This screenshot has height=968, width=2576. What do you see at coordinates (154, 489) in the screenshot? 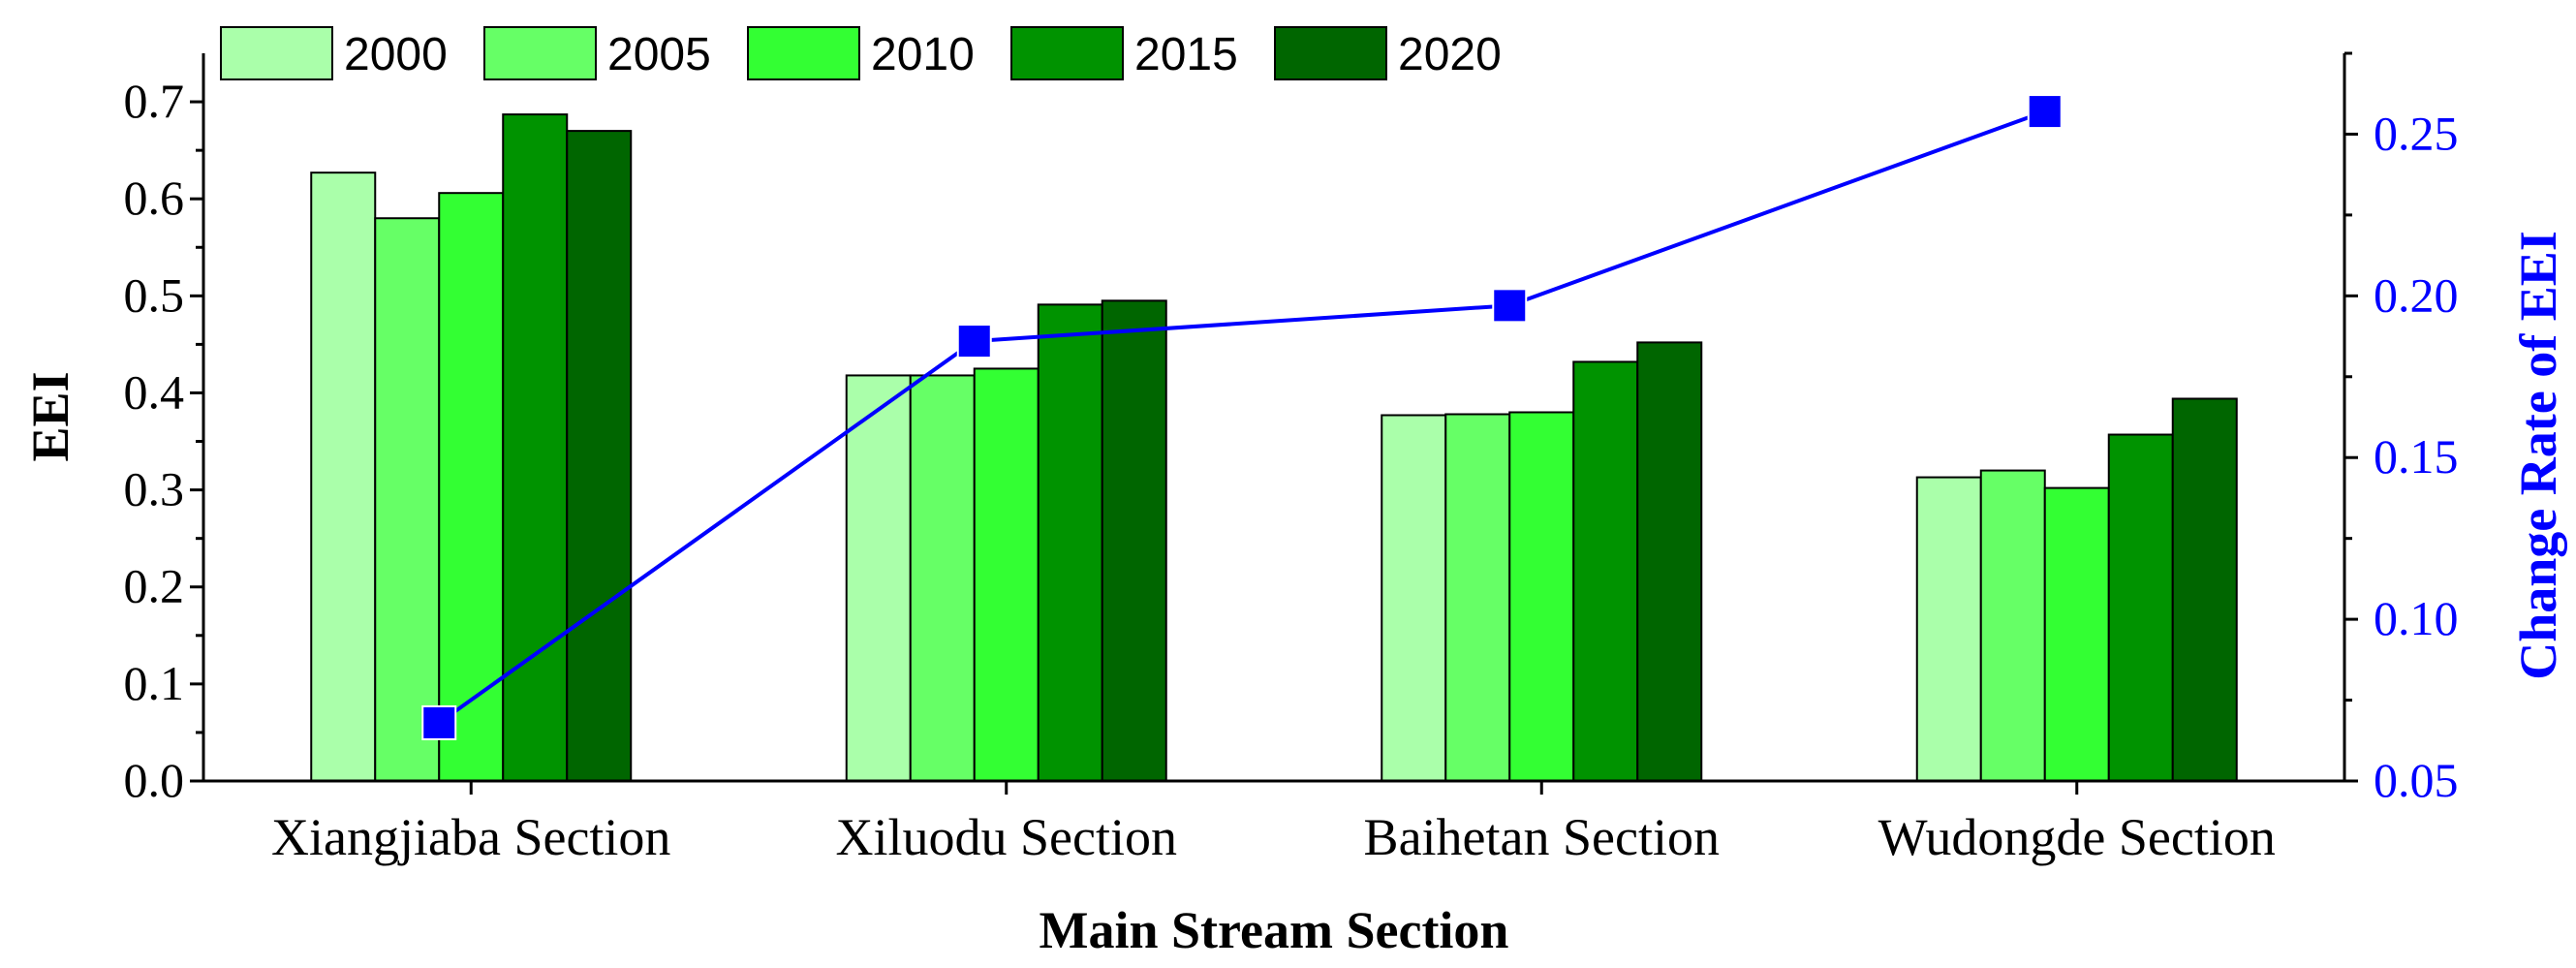
I see `y-tick-label: 0.3` at bounding box center [154, 489].